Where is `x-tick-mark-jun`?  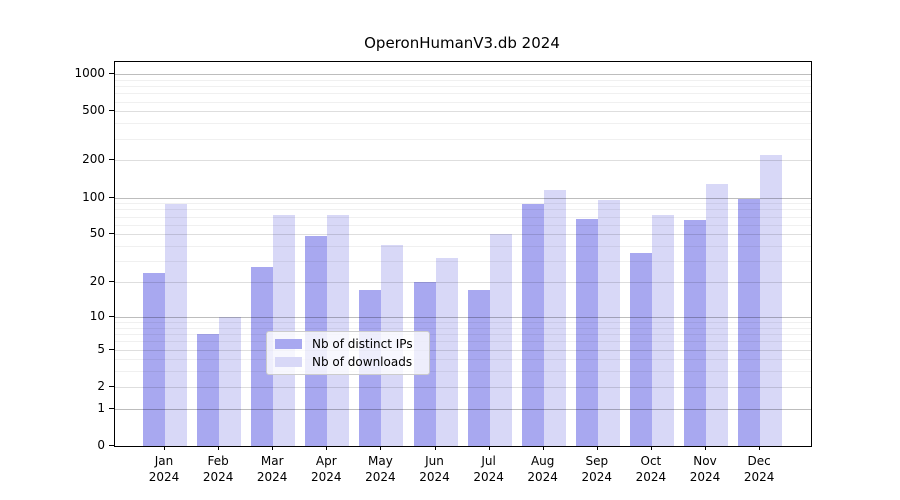 x-tick-mark-jun is located at coordinates (435, 448).